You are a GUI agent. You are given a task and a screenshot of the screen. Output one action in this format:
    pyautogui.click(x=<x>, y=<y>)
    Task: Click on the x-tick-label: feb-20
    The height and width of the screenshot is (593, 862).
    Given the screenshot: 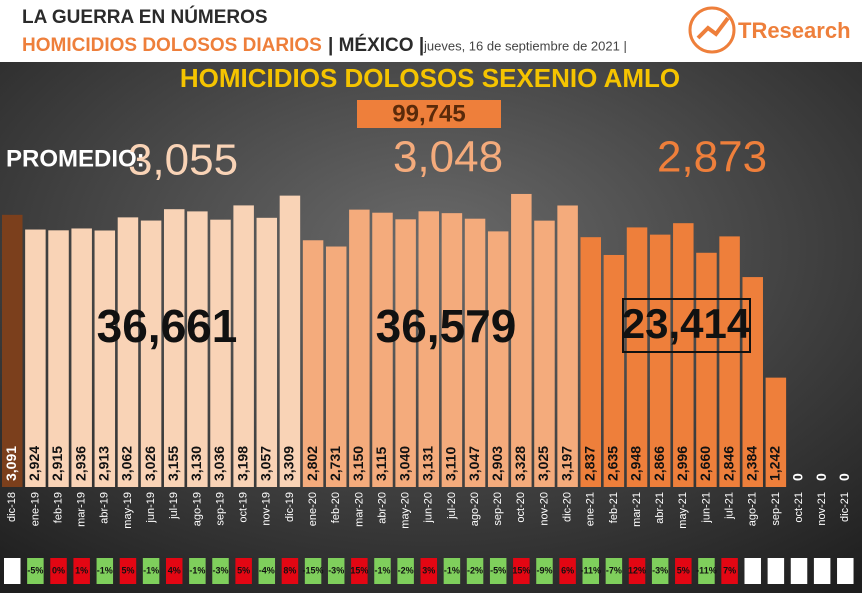 What is the action you would take?
    pyautogui.click(x=336, y=507)
    